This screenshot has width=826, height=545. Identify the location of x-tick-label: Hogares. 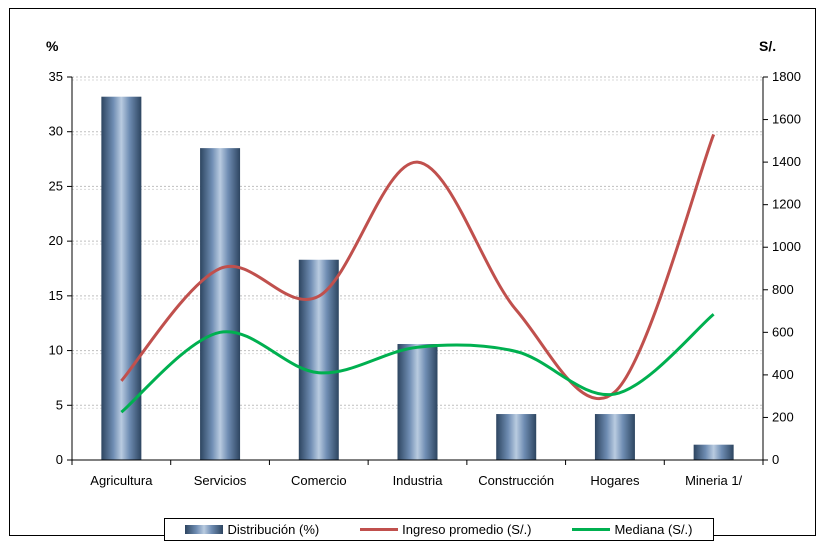
(615, 480).